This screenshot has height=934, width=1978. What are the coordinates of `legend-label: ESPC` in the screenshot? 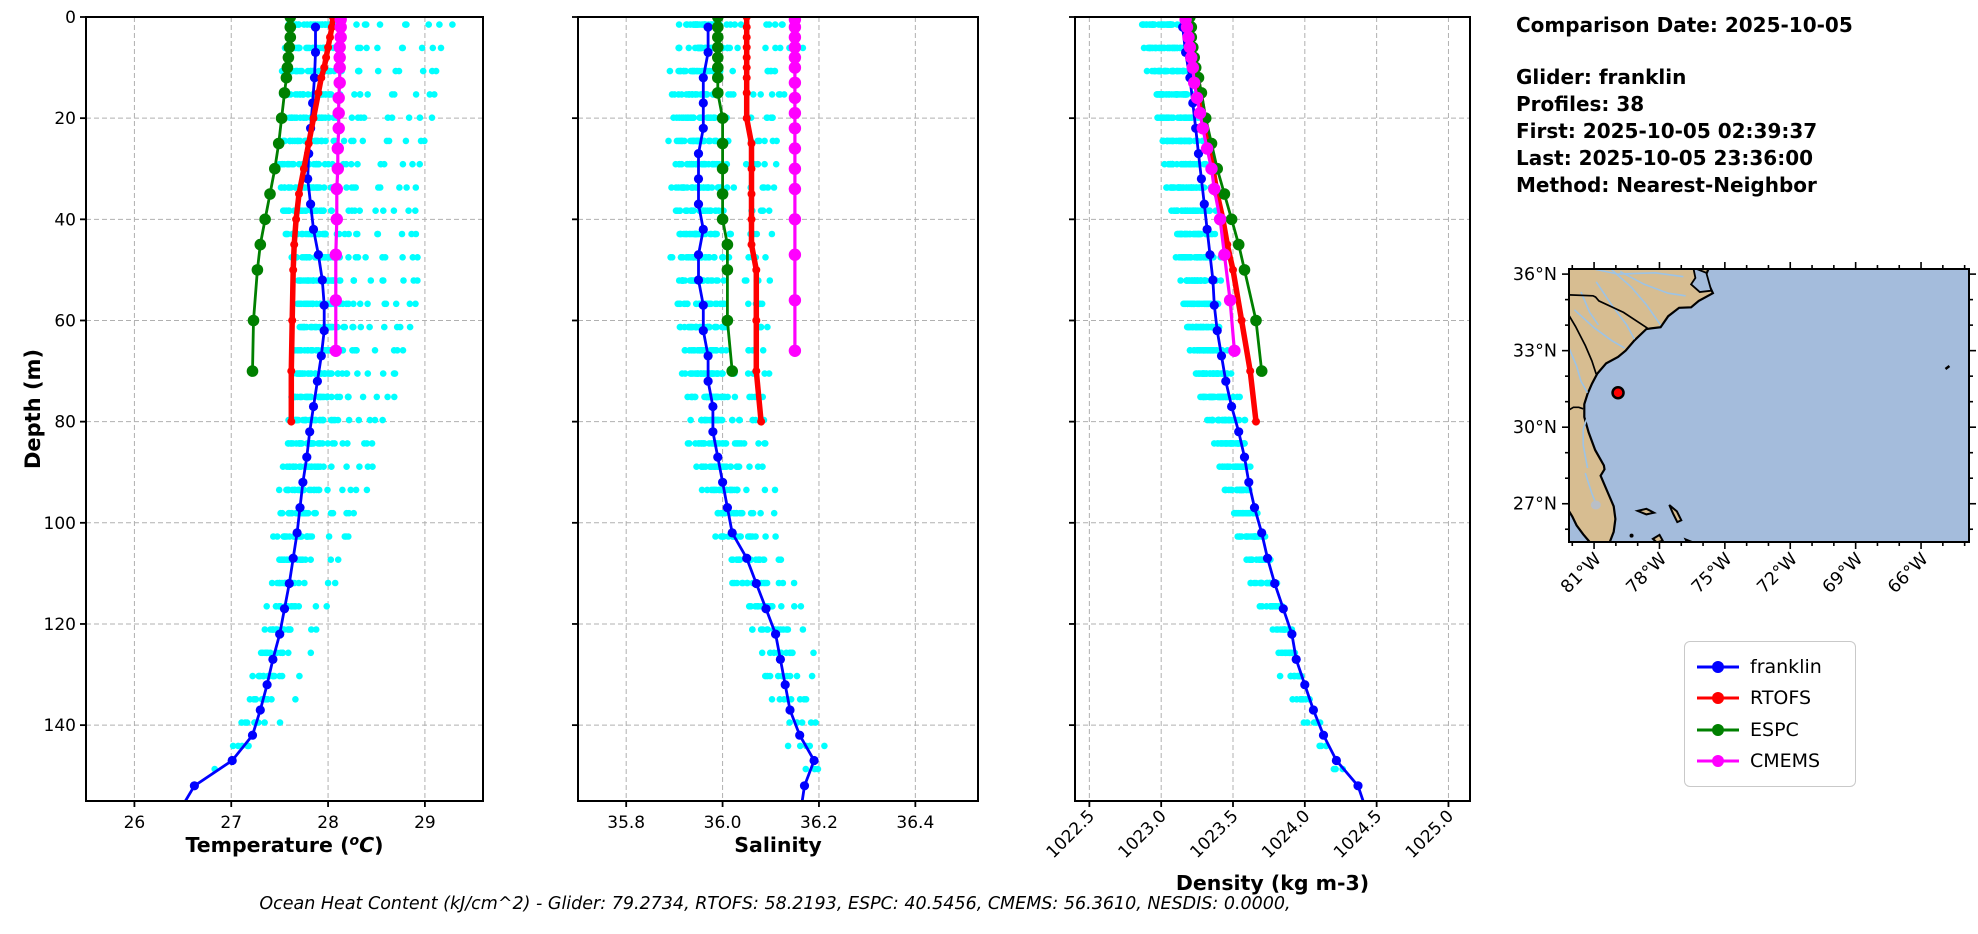 It's located at (1774, 729).